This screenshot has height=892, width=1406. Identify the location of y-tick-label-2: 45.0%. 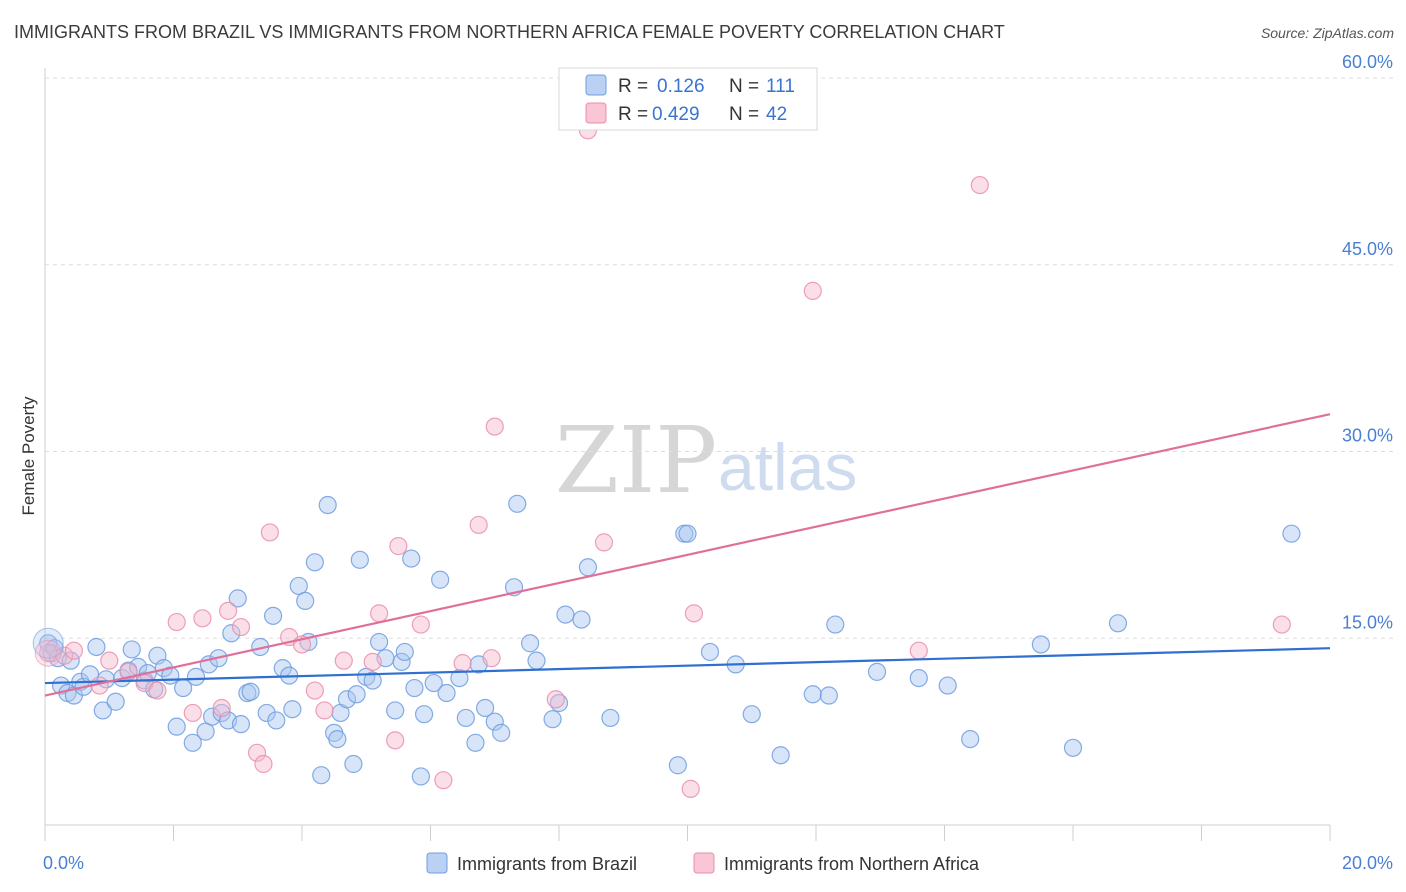
(1367, 249).